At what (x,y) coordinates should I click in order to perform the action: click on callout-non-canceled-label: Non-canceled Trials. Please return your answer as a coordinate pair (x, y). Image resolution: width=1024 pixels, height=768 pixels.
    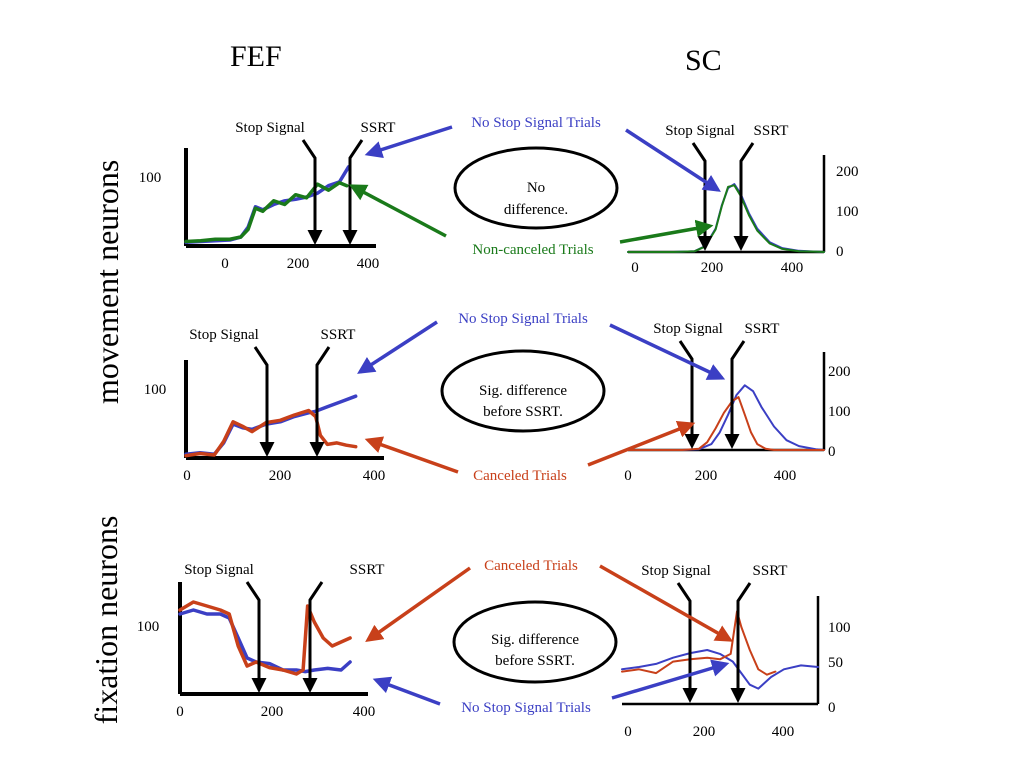
    Looking at the image, I should click on (532, 250).